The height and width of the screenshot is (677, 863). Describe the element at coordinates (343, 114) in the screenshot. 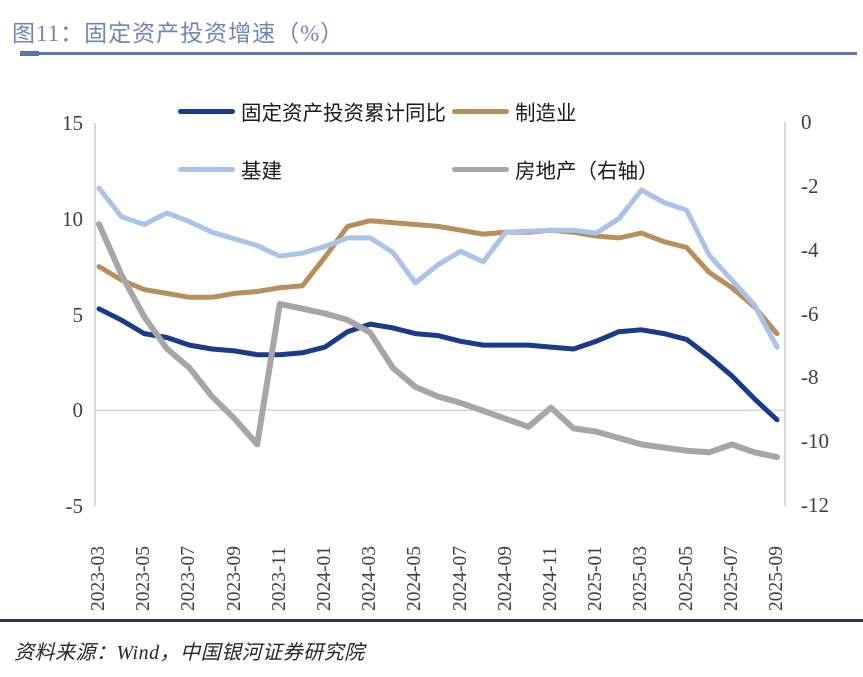

I see `legend-label: 固定资产投资累计同比` at that location.